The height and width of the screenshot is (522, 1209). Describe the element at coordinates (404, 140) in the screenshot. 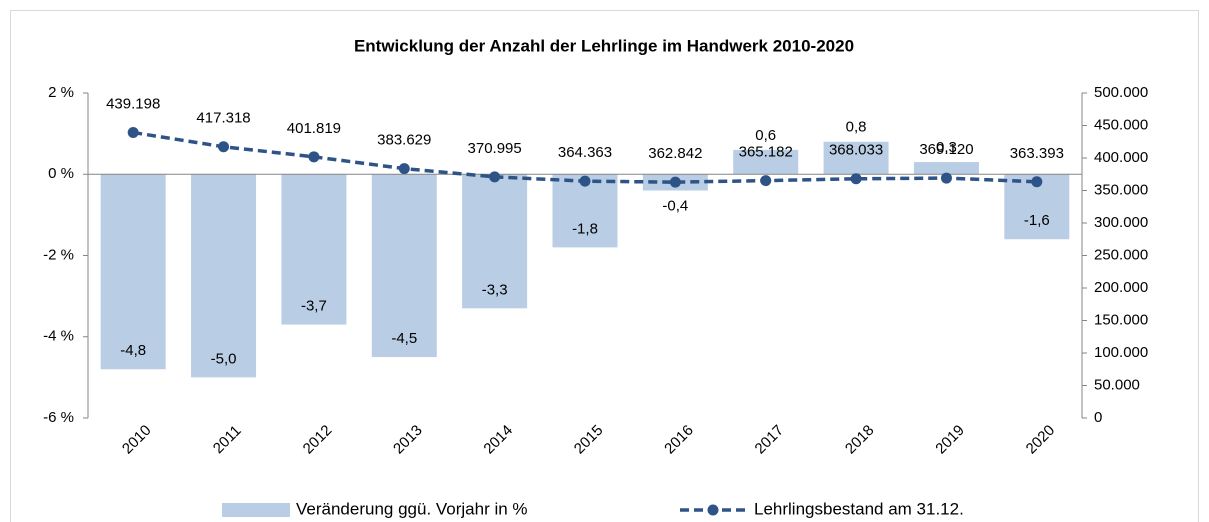

I see `line-value-label: 383.629` at that location.